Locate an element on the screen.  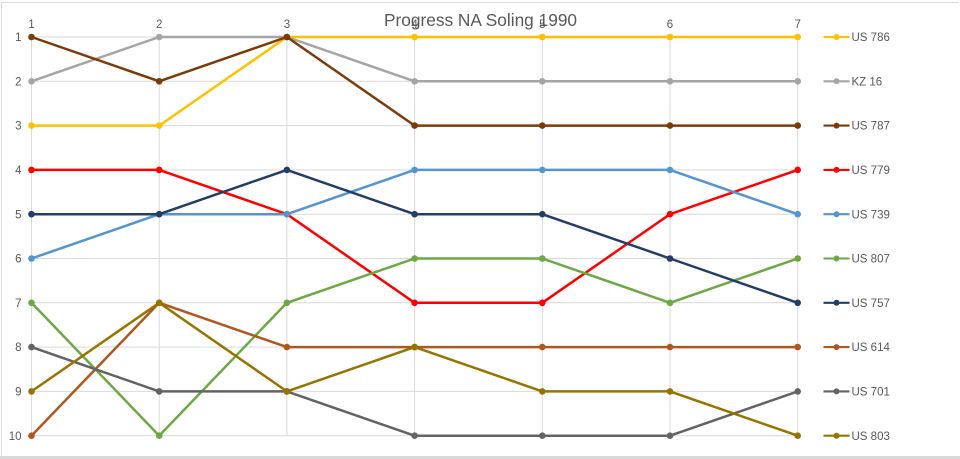
svg-text: US 803 is located at coordinates (871, 437).